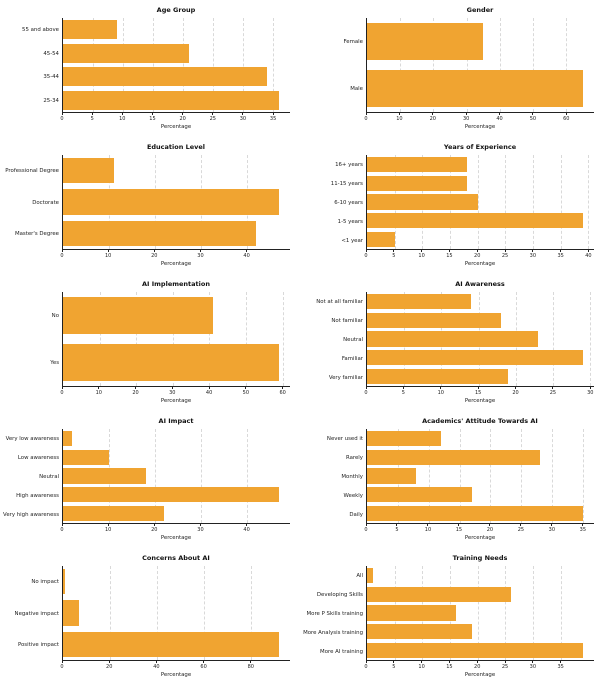  Describe the element at coordinates (348, 202) in the screenshot. I see `category-label: 6-10 years` at that location.